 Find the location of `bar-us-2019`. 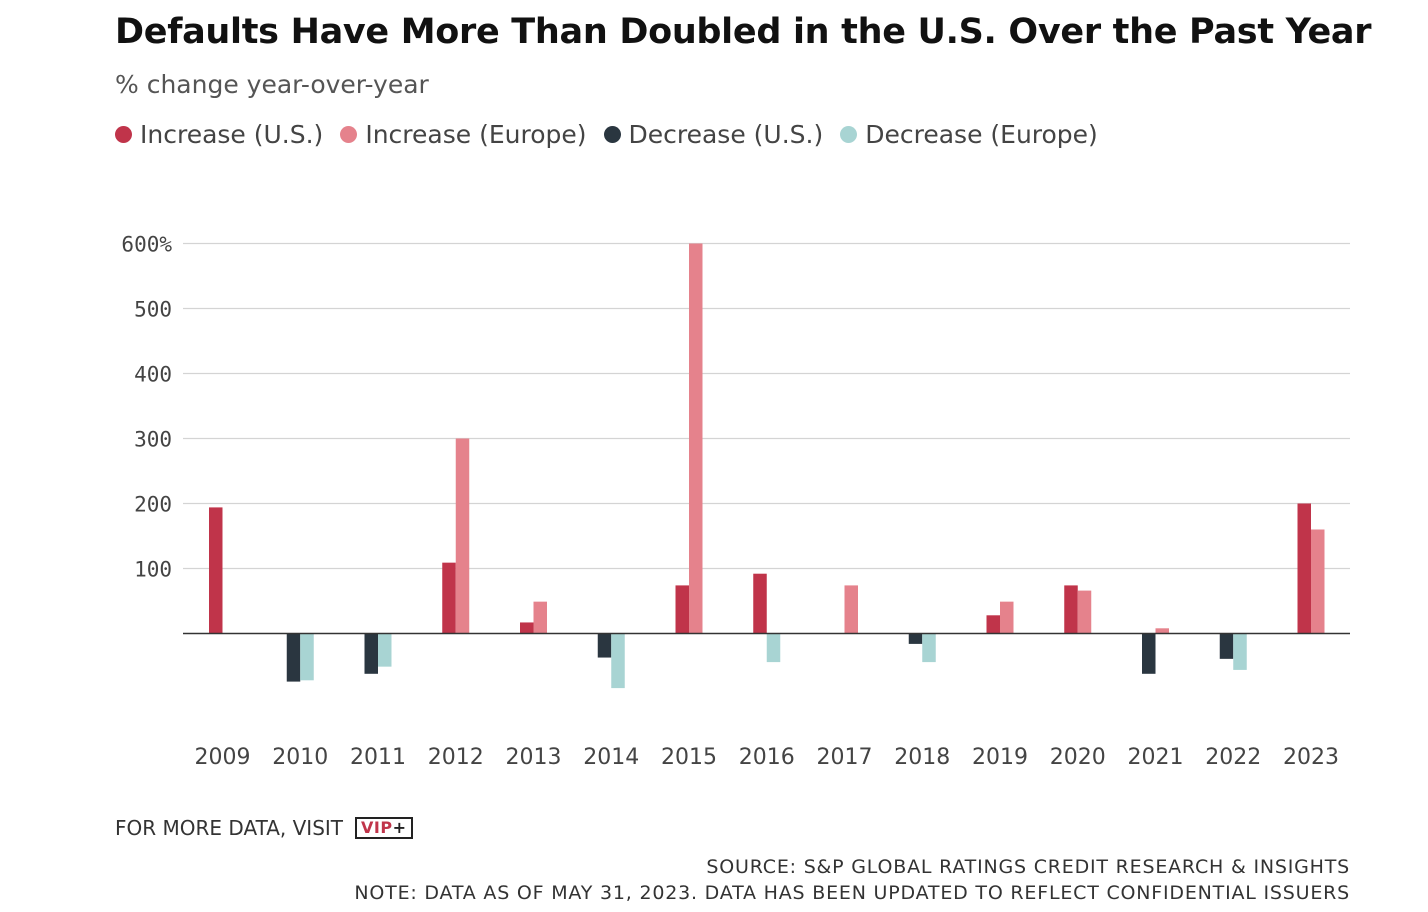

bar-us-2019 is located at coordinates (993, 624).